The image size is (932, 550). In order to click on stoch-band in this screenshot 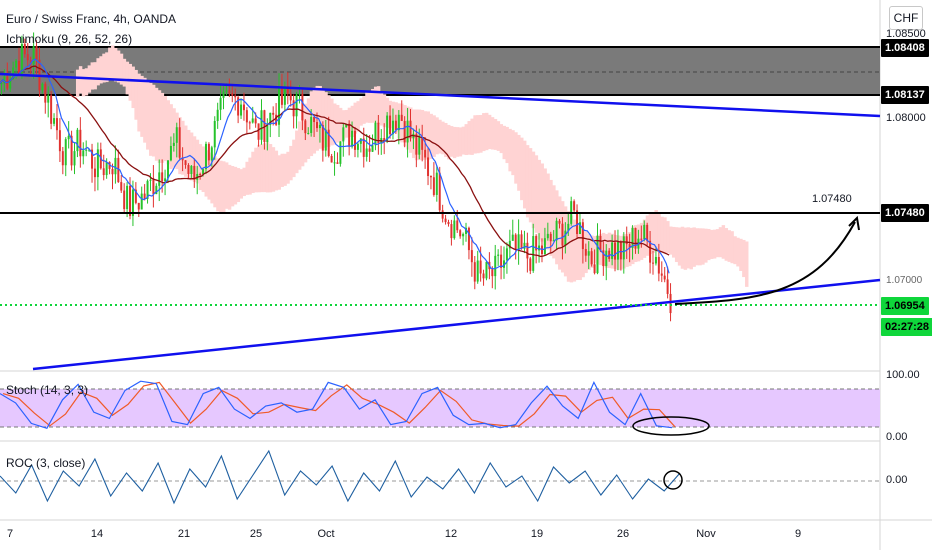, I will do `click(440, 408)`.